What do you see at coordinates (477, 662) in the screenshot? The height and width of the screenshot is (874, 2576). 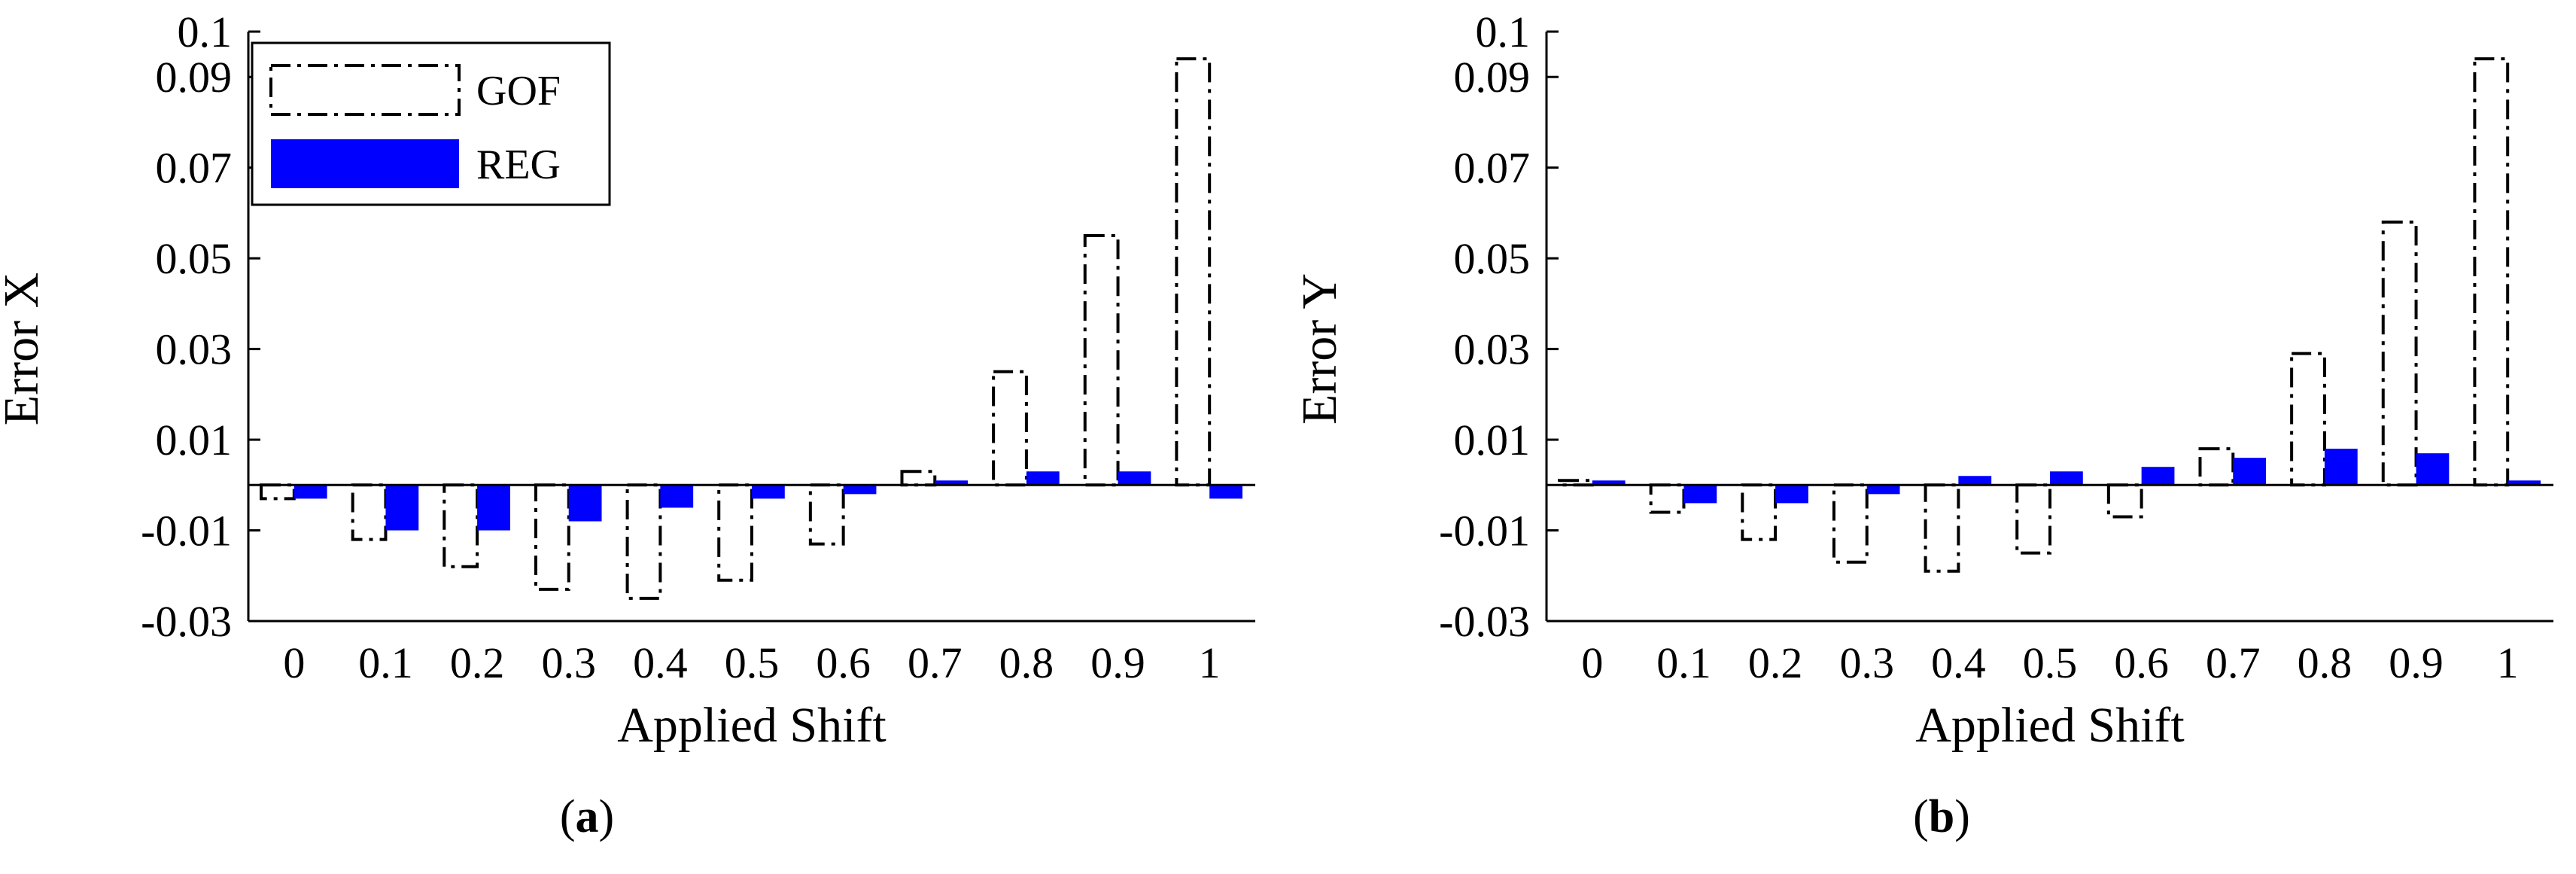 I see `chart0-xtick-label-2: 0.2` at bounding box center [477, 662].